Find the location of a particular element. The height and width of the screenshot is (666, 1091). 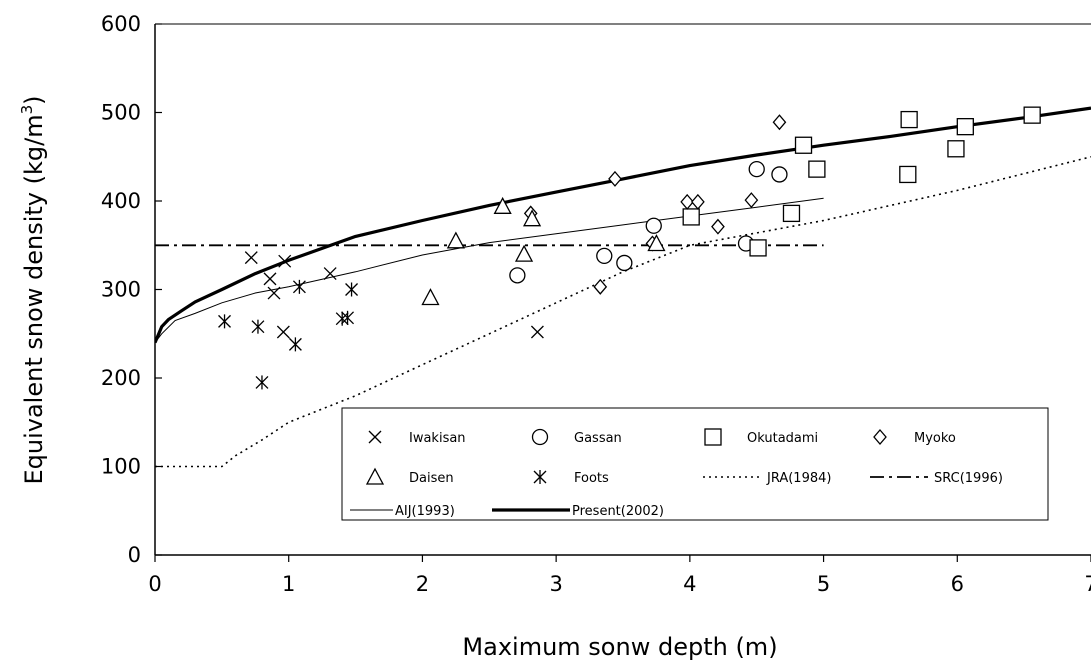

x-tick-label: 2 is located at coordinates (422, 584).